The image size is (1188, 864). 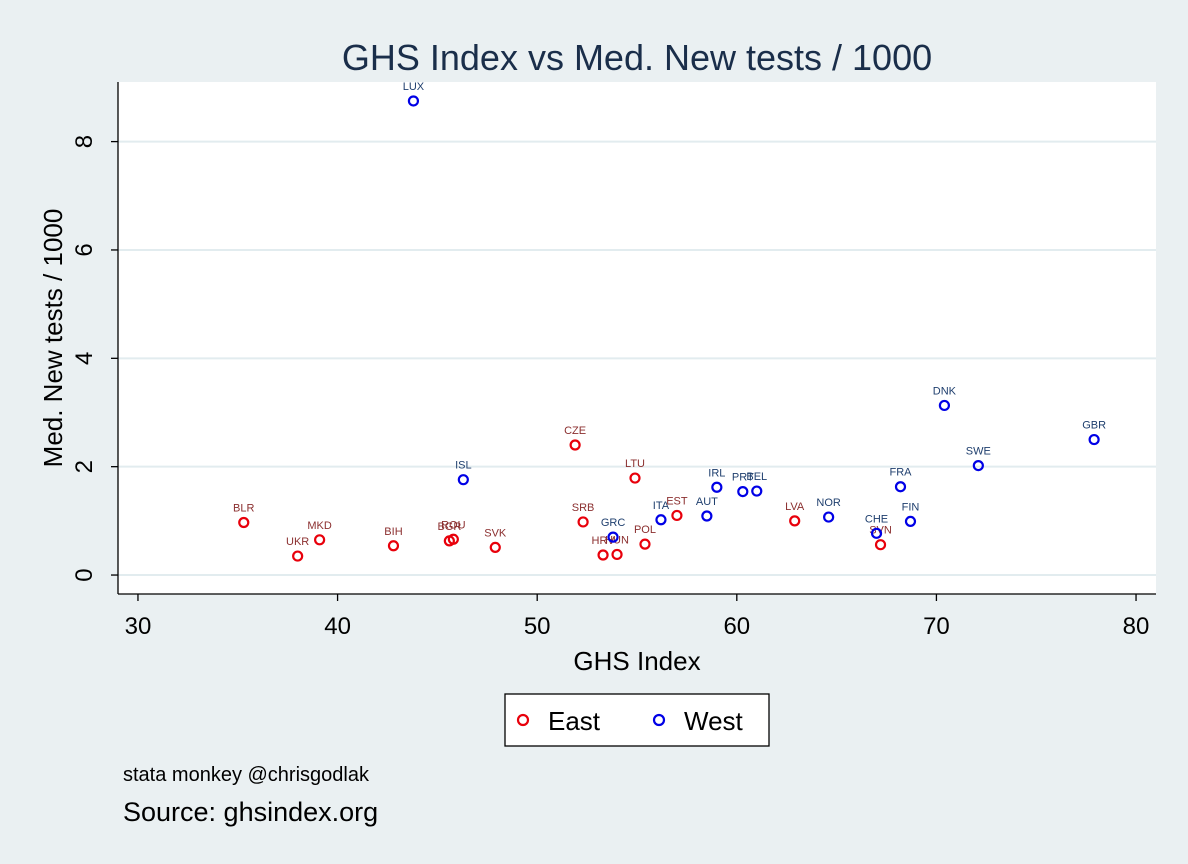 What do you see at coordinates (319, 526) in the screenshot?
I see `point-label: MKD` at bounding box center [319, 526].